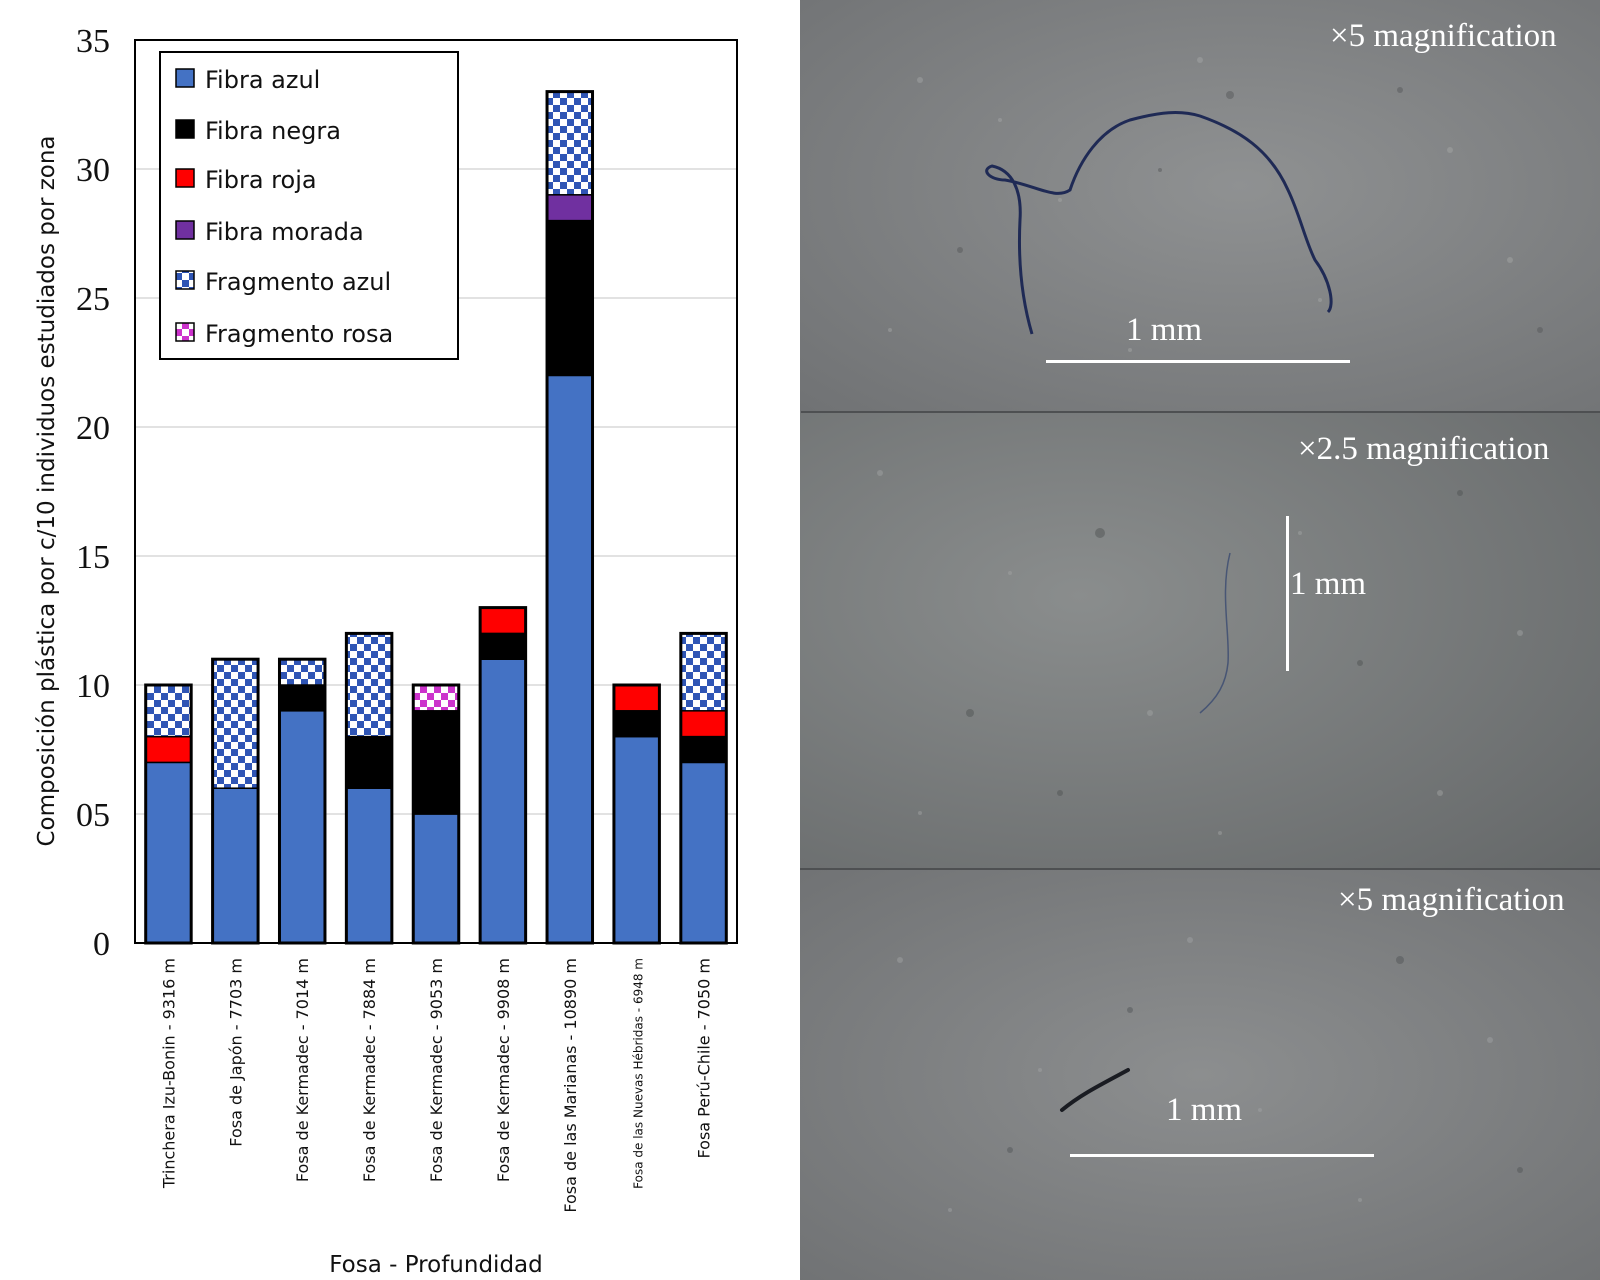 This screenshot has width=1600, height=1280. What do you see at coordinates (298, 282) in the screenshot?
I see `legend-label: Fragmento azul` at bounding box center [298, 282].